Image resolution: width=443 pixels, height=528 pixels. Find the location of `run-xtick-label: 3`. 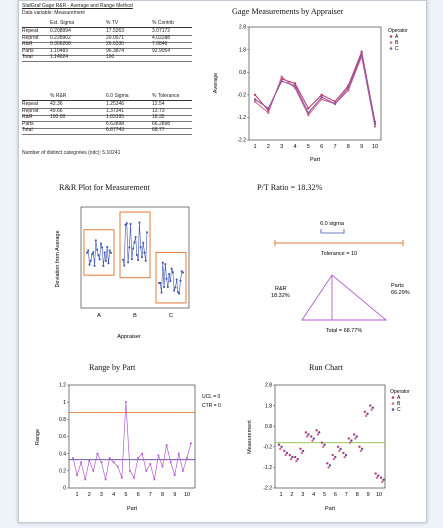

run-xtick-label: 3 is located at coordinates (302, 495).